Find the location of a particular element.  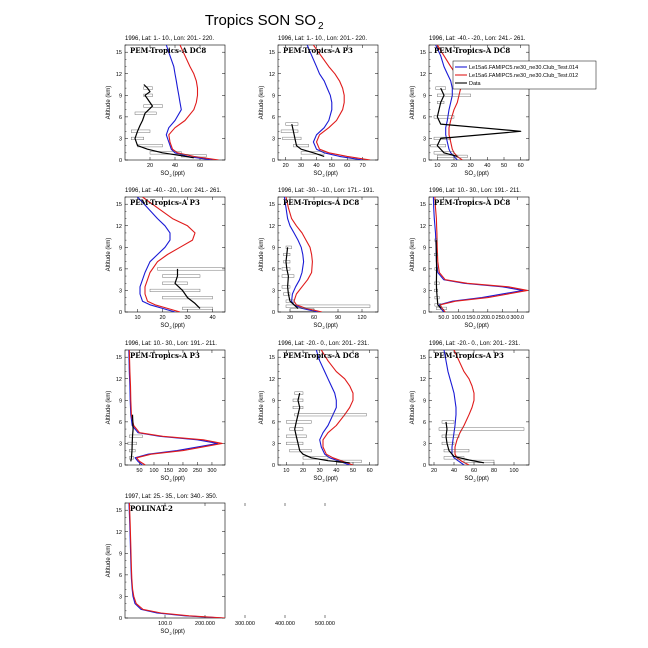

y-tick-label: 15 is located at coordinates (272, 358).